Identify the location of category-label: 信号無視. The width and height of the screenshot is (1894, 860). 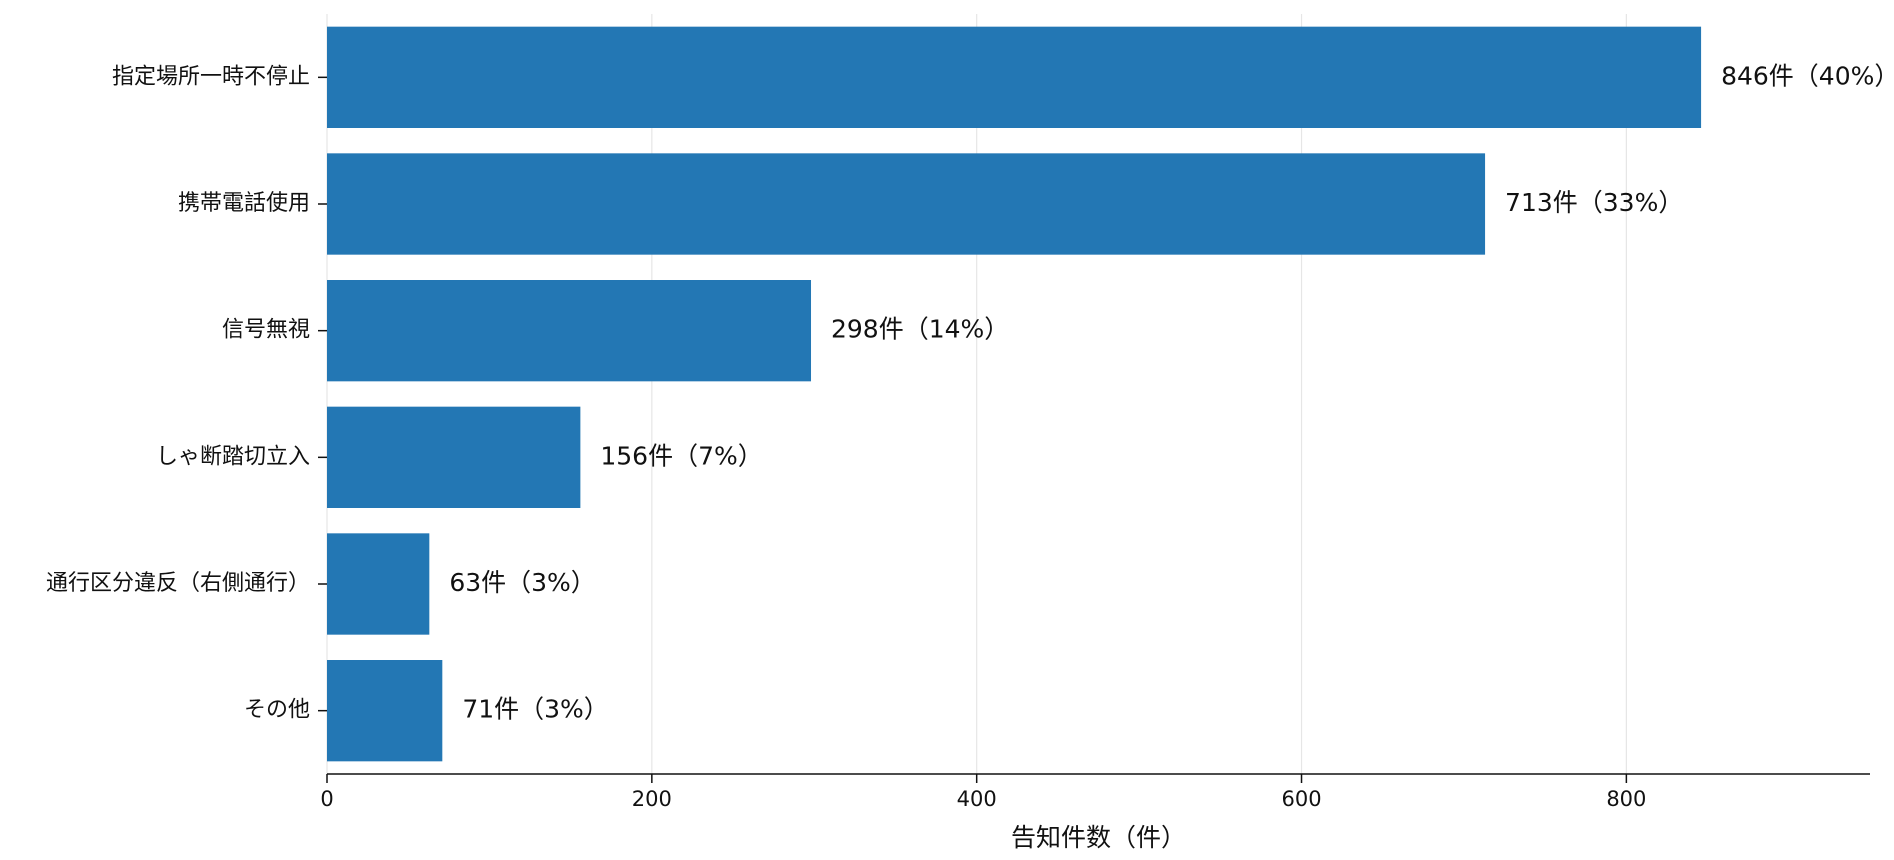
(266, 330).